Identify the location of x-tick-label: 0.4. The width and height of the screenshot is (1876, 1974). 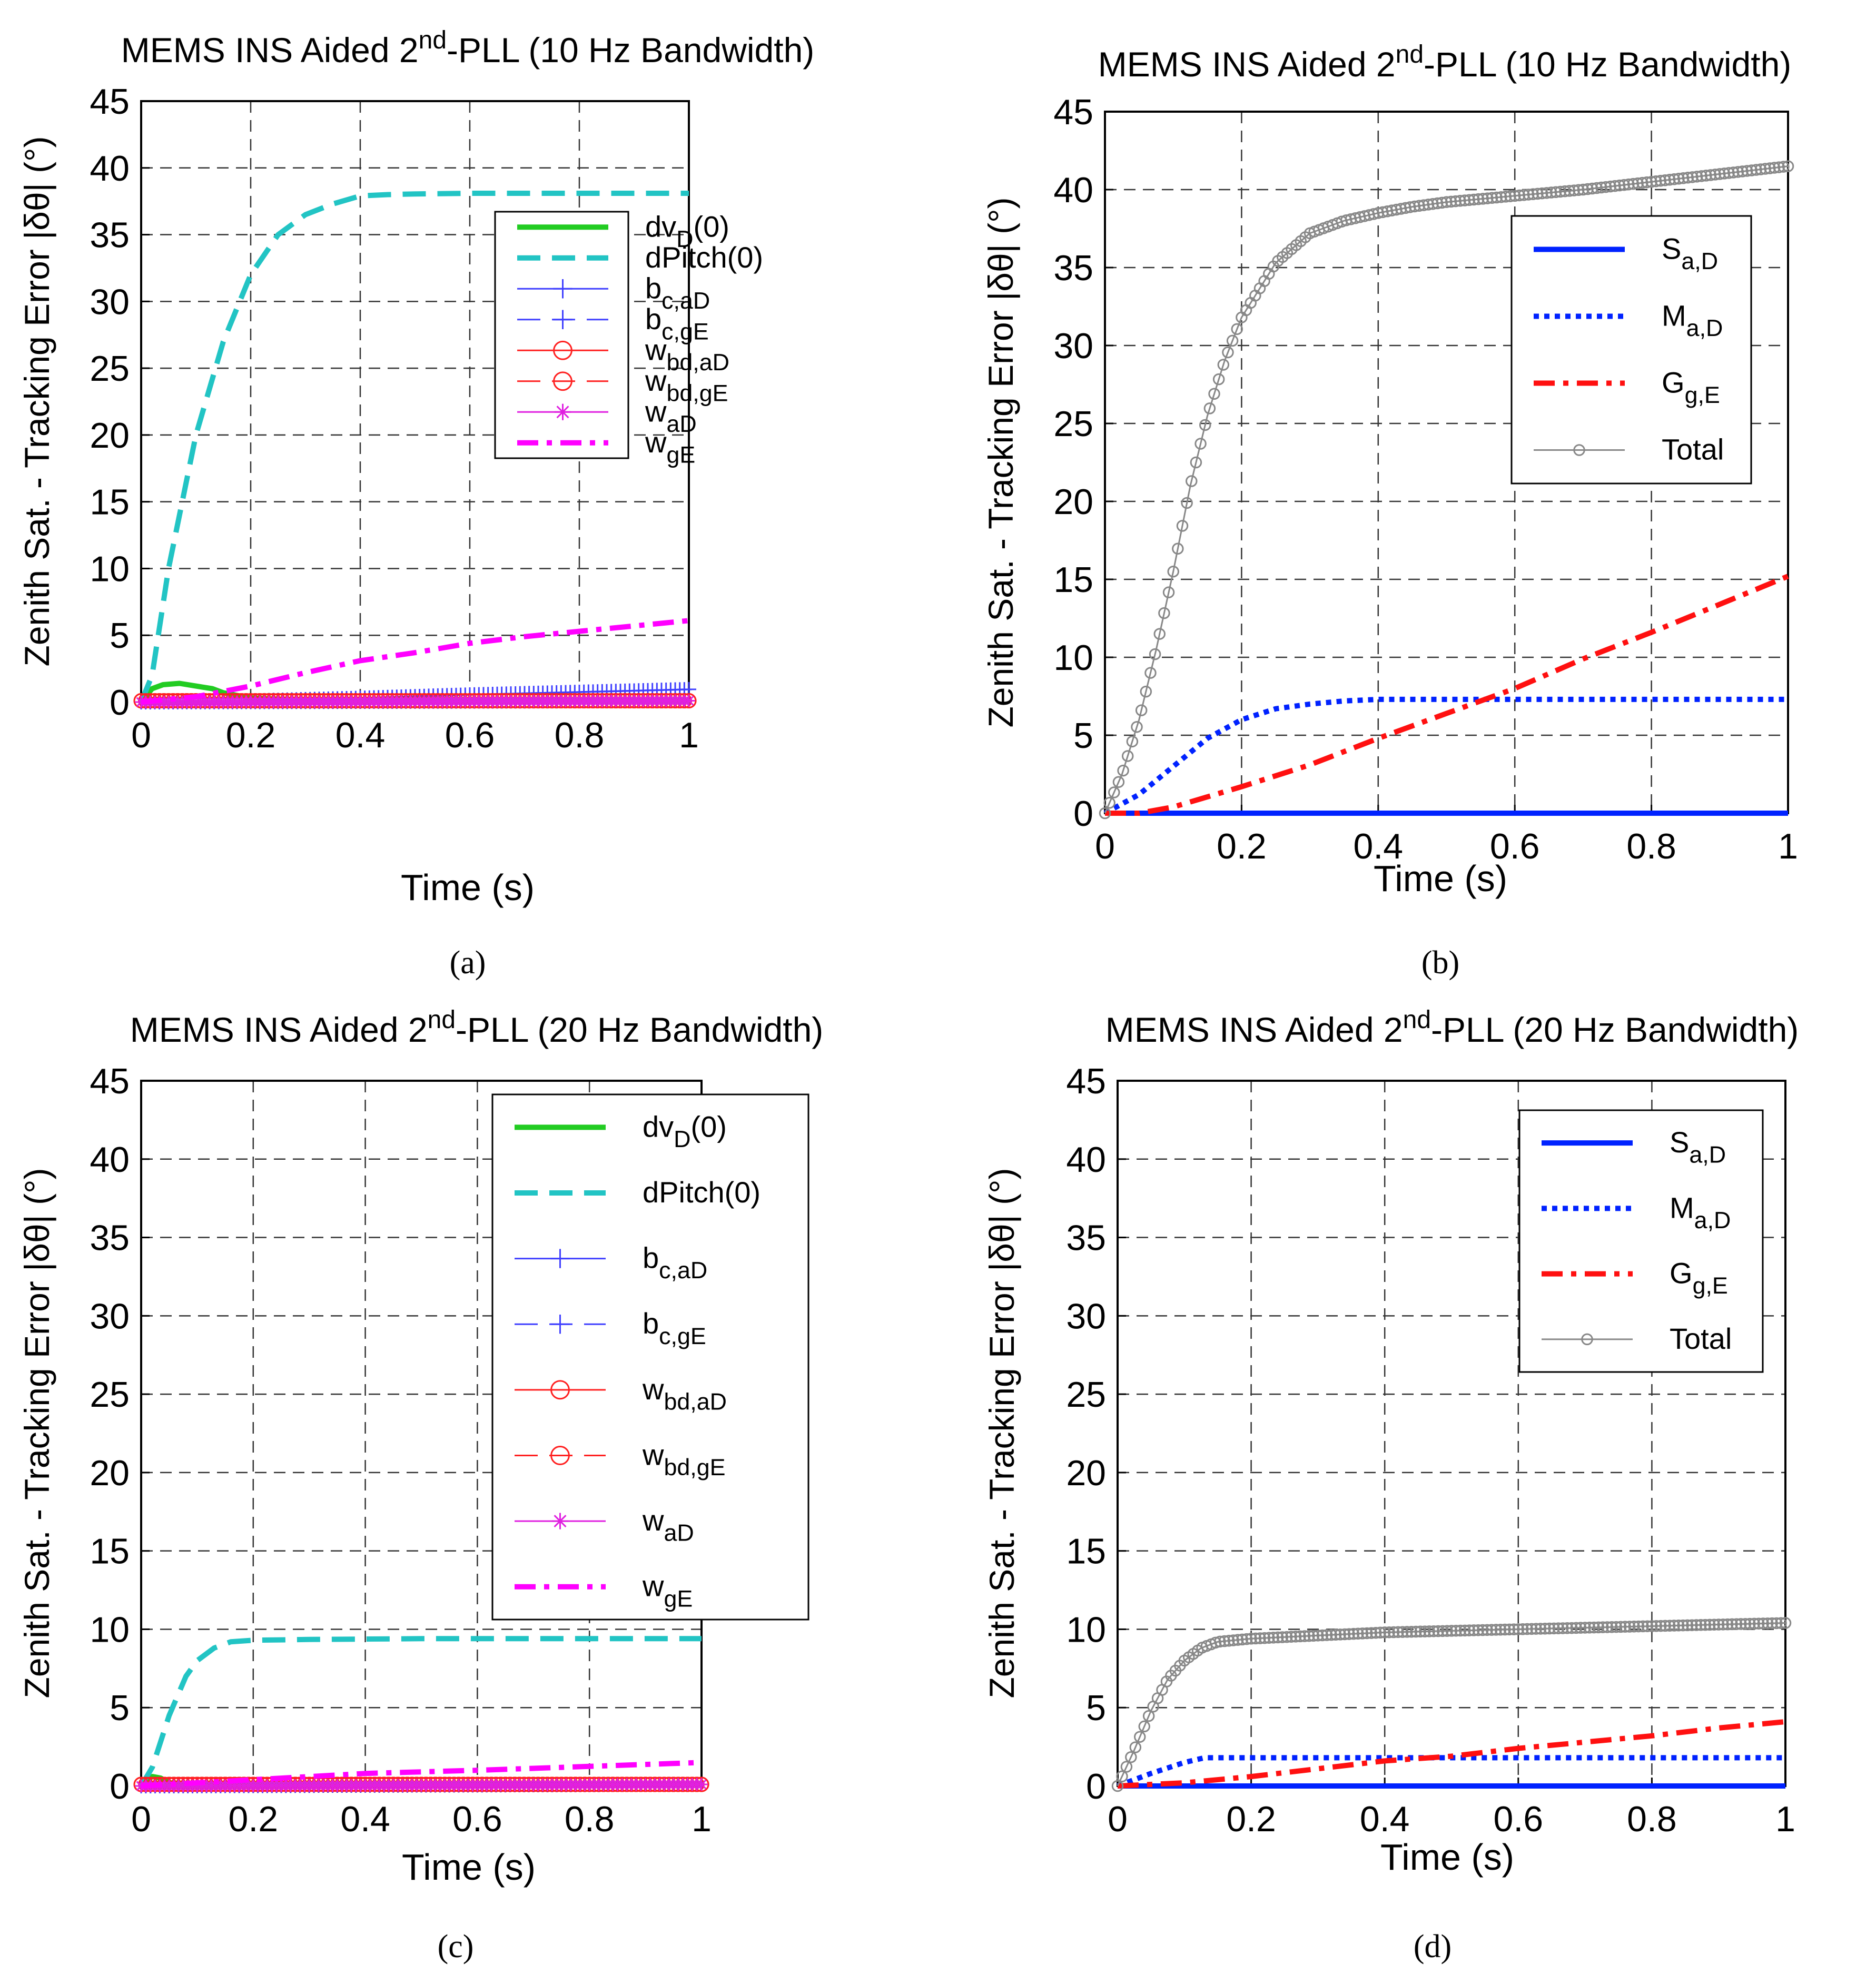
(1385, 1819).